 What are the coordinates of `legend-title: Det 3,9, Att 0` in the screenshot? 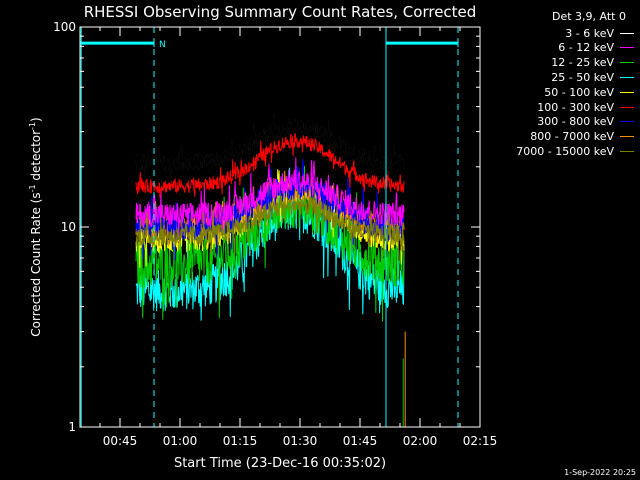 It's located at (589, 16).